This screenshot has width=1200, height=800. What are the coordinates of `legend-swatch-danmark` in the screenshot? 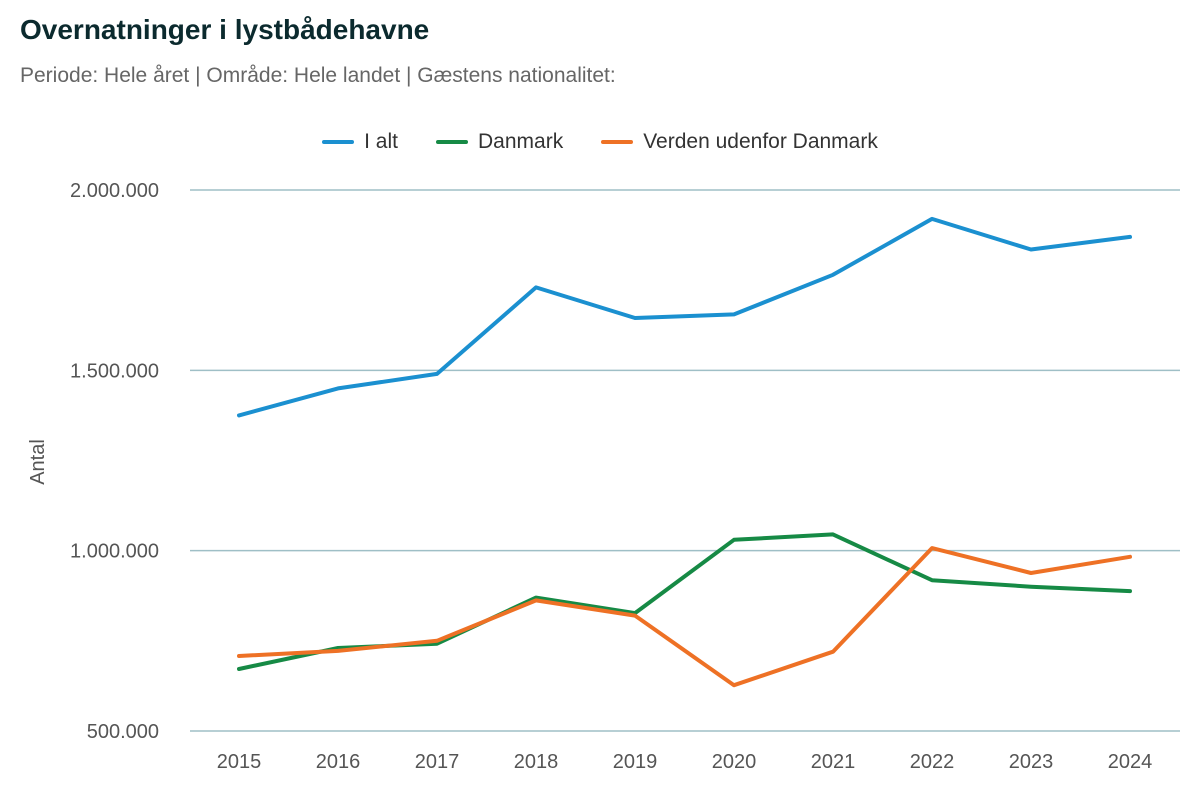 It's located at (452, 142).